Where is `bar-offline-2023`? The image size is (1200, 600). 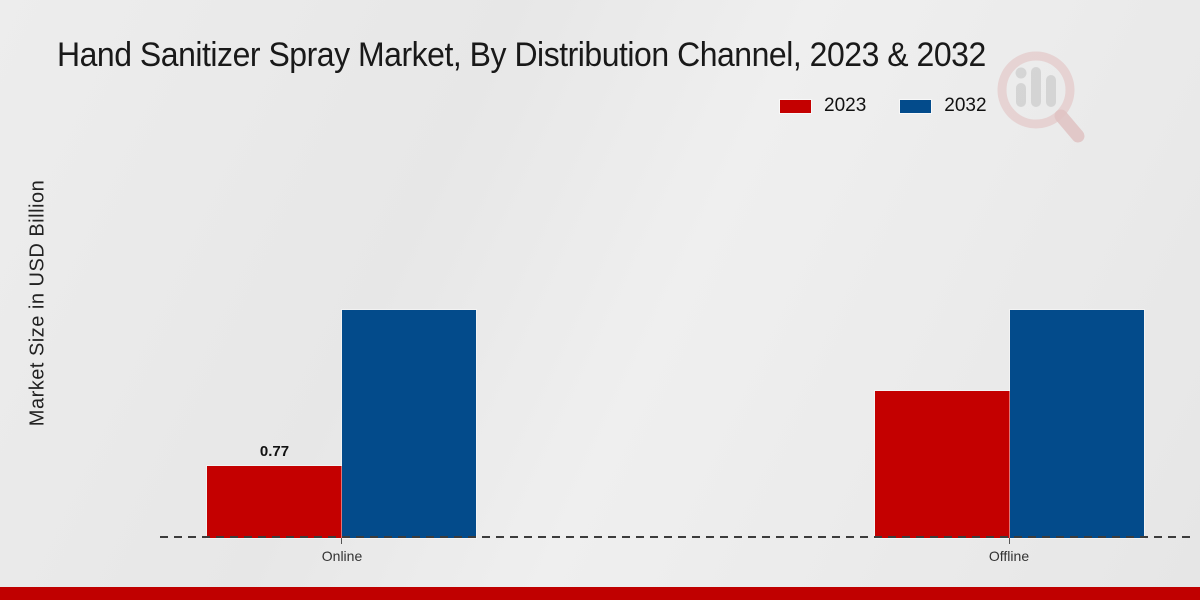 bar-offline-2023 is located at coordinates (942, 464).